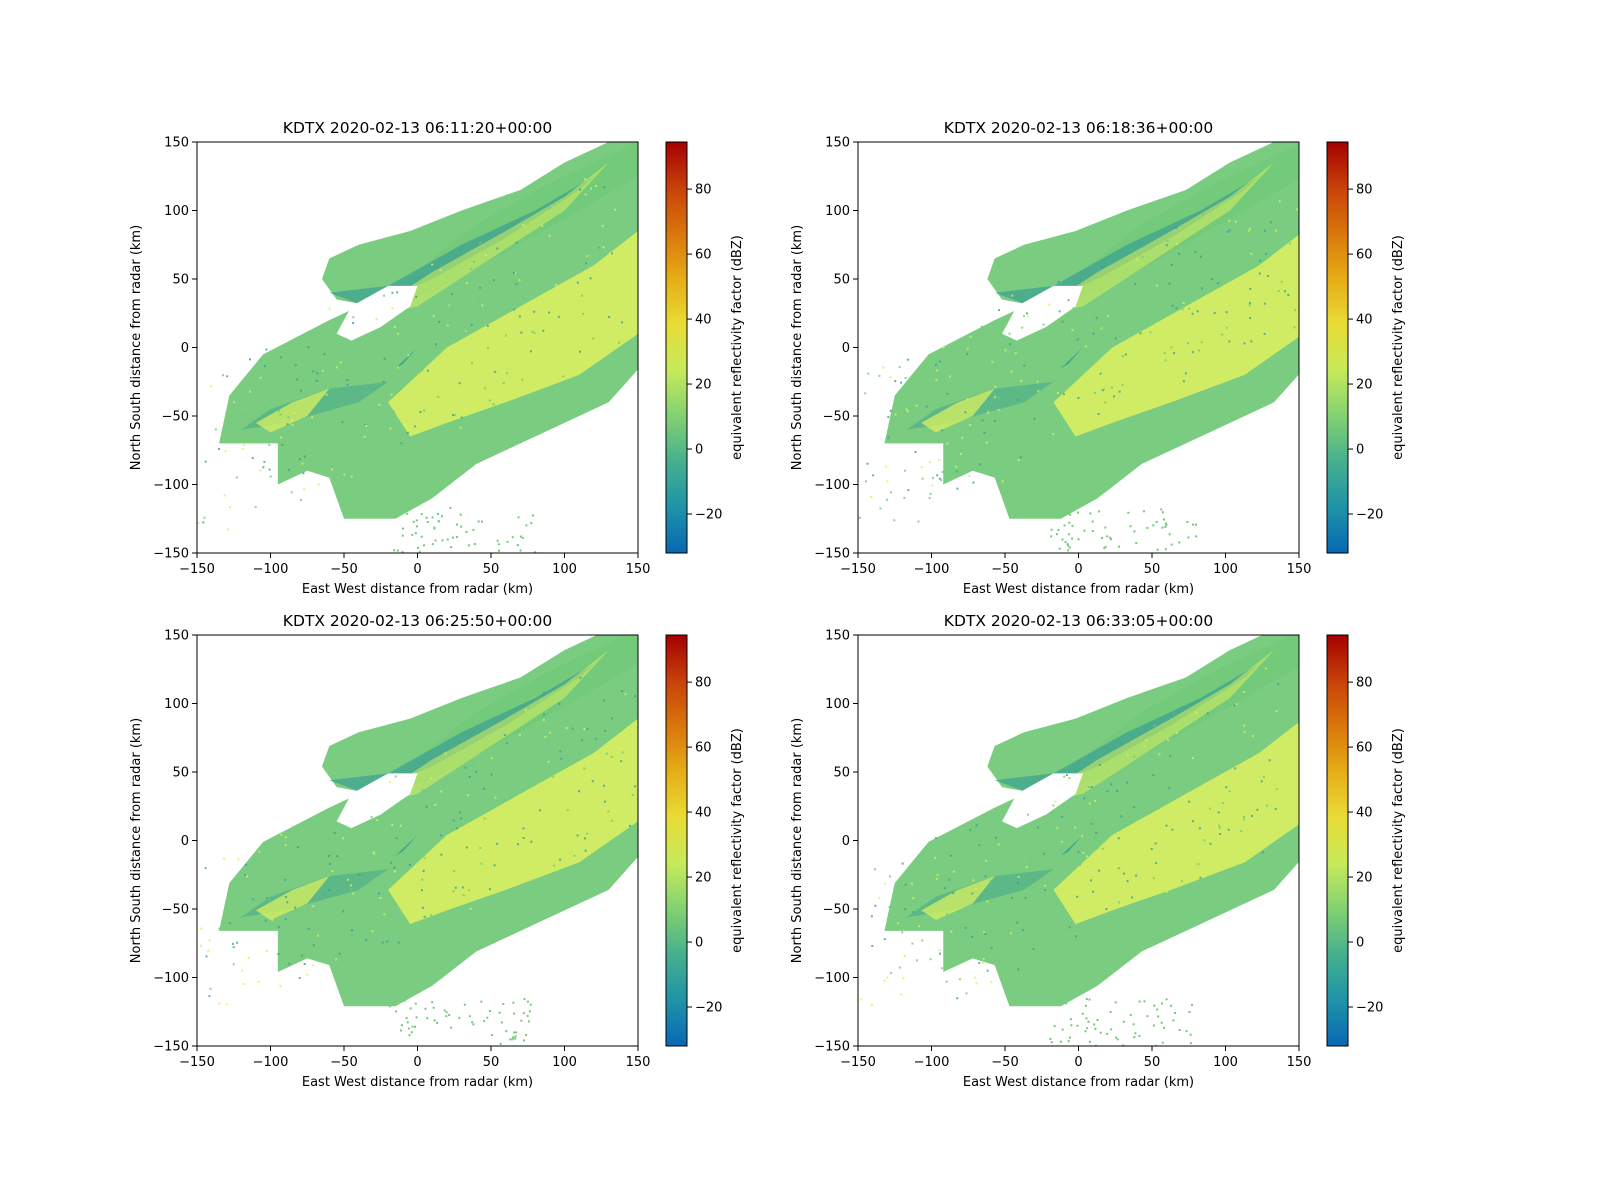 Image resolution: width=1600 pixels, height=1200 pixels. What do you see at coordinates (932, 1062) in the screenshot?
I see `x-tick-label: −100` at bounding box center [932, 1062].